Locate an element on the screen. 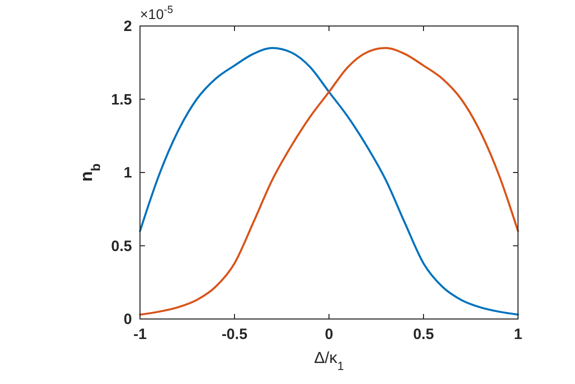 Image resolution: width=575 pixels, height=384 pixels. y-tick-label: 2 is located at coordinates (128, 26).